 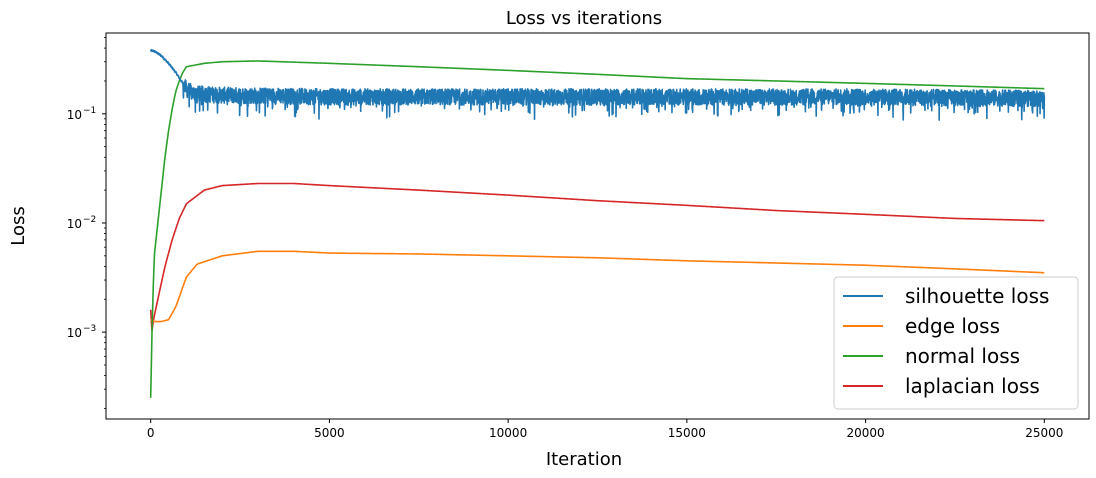 What do you see at coordinates (508, 433) in the screenshot?
I see `x-tick-label: 10000` at bounding box center [508, 433].